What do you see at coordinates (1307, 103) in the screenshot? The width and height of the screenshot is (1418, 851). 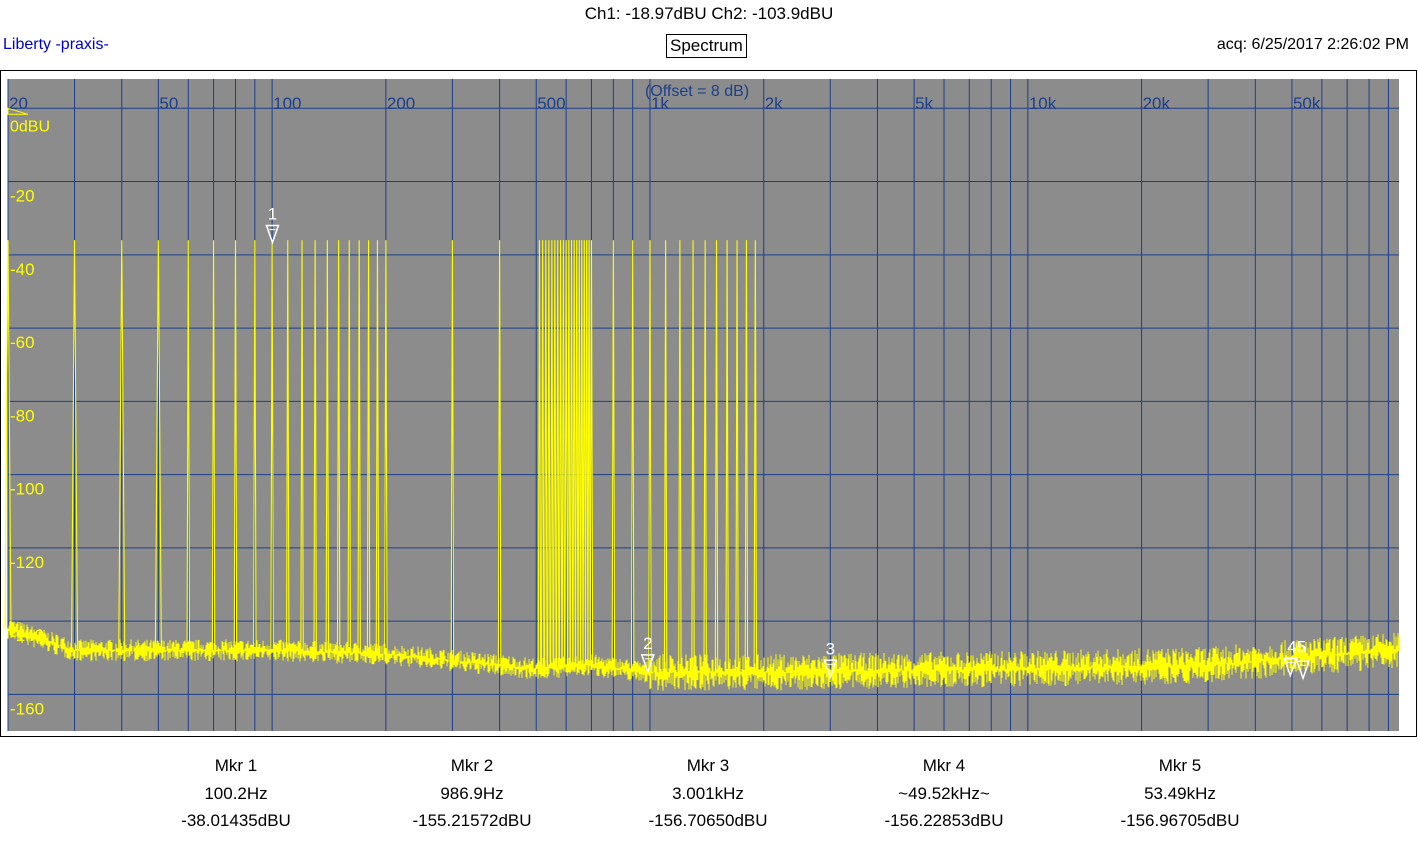 I see `x-tick-label: 50k` at bounding box center [1307, 103].